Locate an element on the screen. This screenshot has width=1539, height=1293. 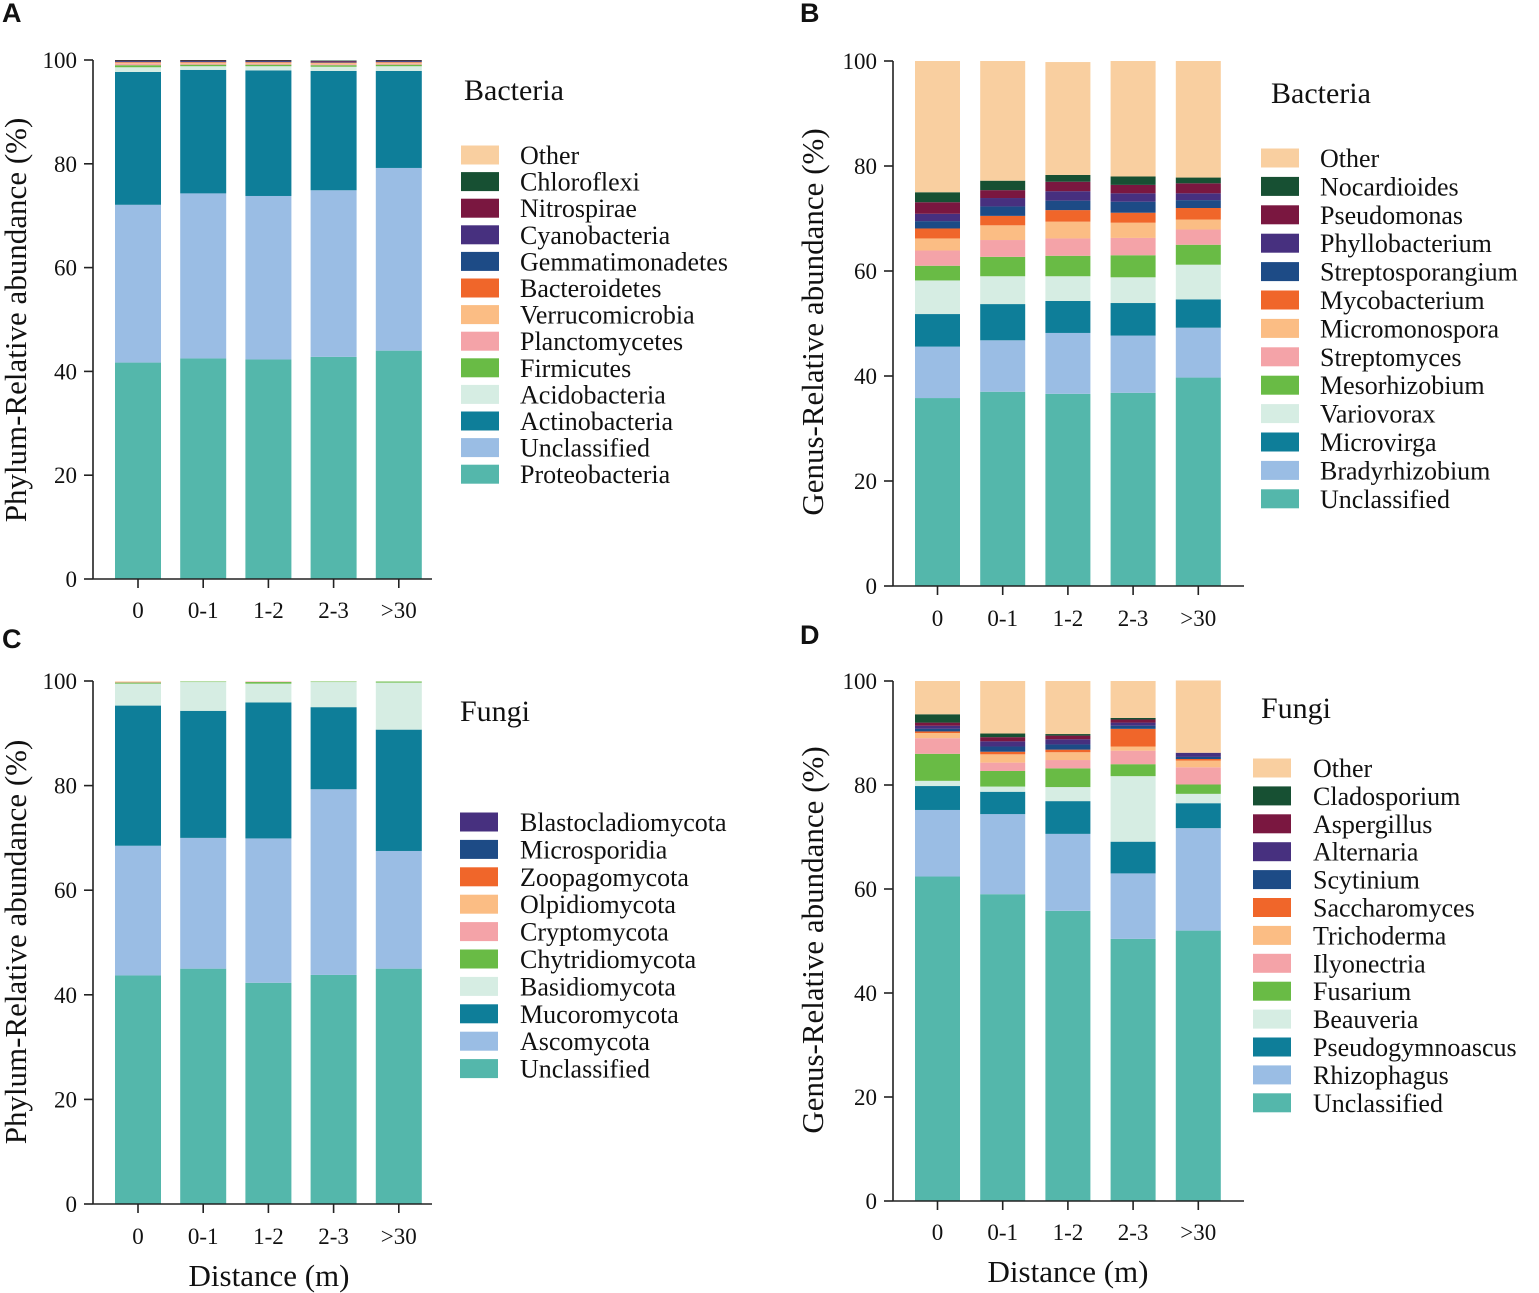
legend-label: Ascomycota is located at coordinates (585, 1041).